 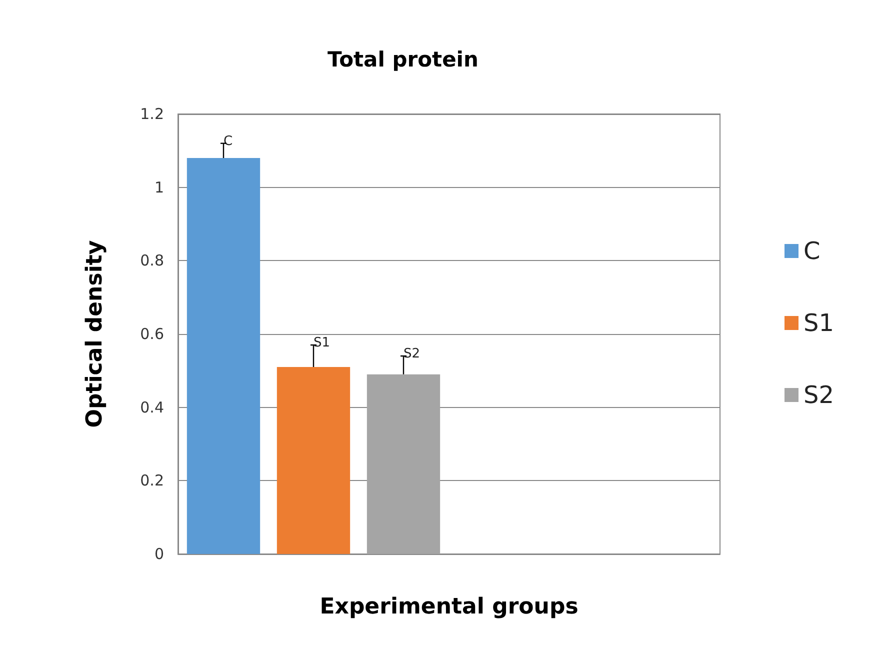 What do you see at coordinates (449, 607) in the screenshot?
I see `x-axis-title: Experimental groups` at bounding box center [449, 607].